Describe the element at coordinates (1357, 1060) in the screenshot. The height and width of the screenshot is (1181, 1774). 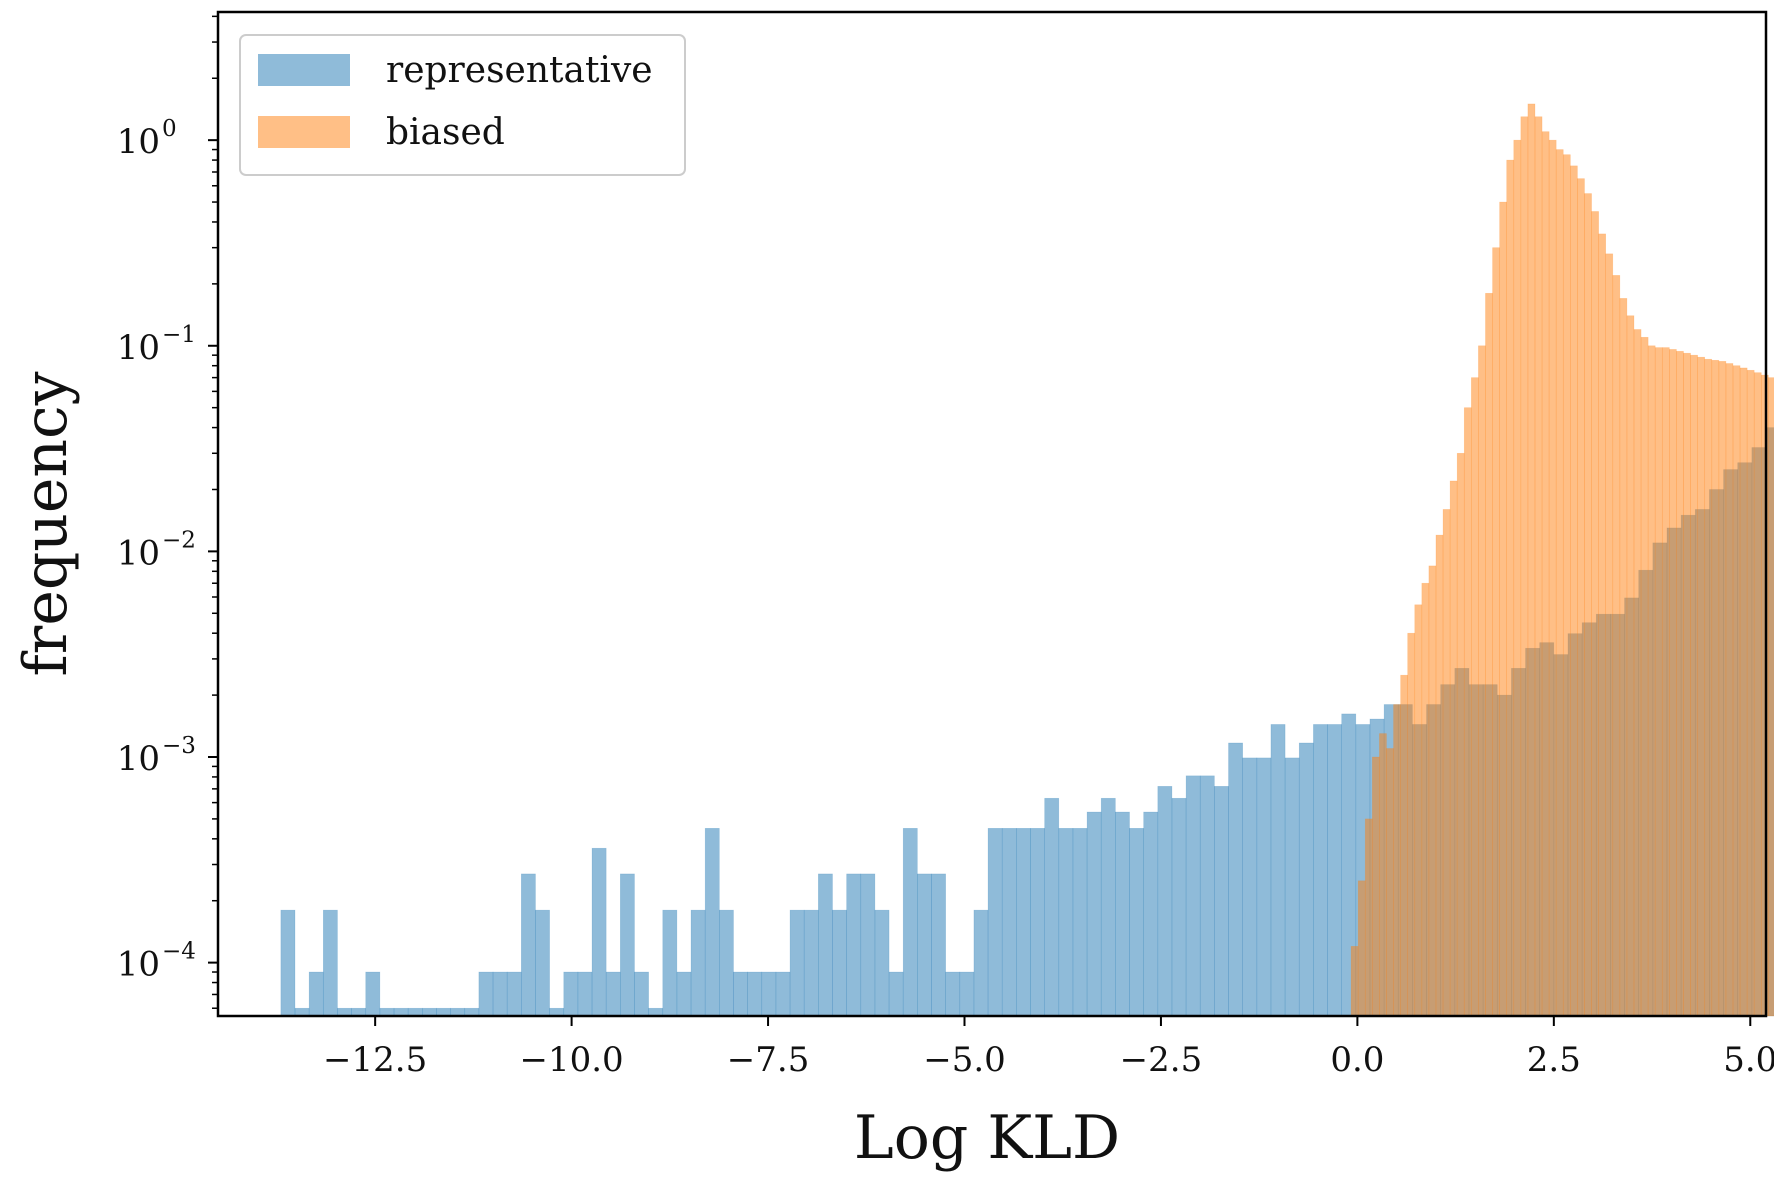
I see `x-tick-label: 0.0` at that location.